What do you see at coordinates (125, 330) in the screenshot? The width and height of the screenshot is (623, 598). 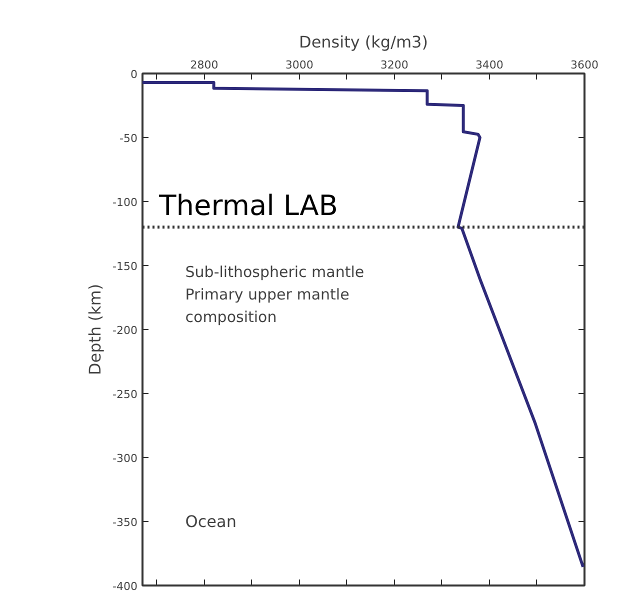 I see `y-tick-label: -200` at bounding box center [125, 330].